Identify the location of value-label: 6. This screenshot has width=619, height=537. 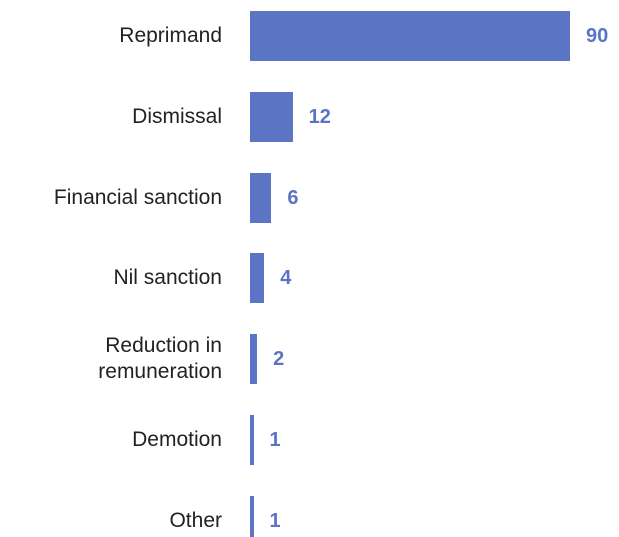
(293, 197).